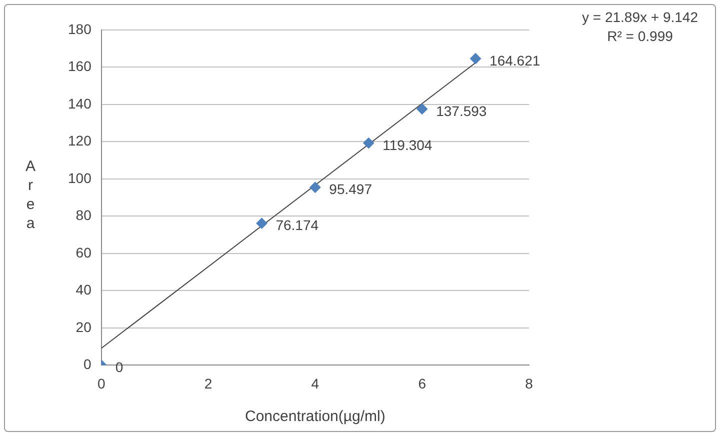 Image resolution: width=724 pixels, height=440 pixels. What do you see at coordinates (80, 140) in the screenshot?
I see `y-tick-label: 120` at bounding box center [80, 140].